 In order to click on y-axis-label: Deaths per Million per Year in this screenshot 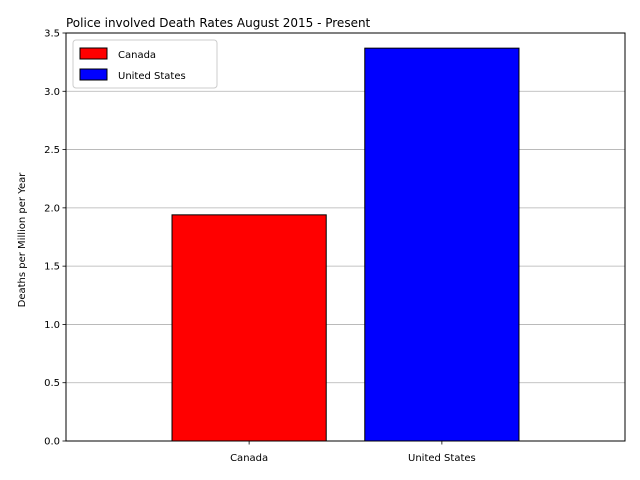, I will do `click(22, 240)`.